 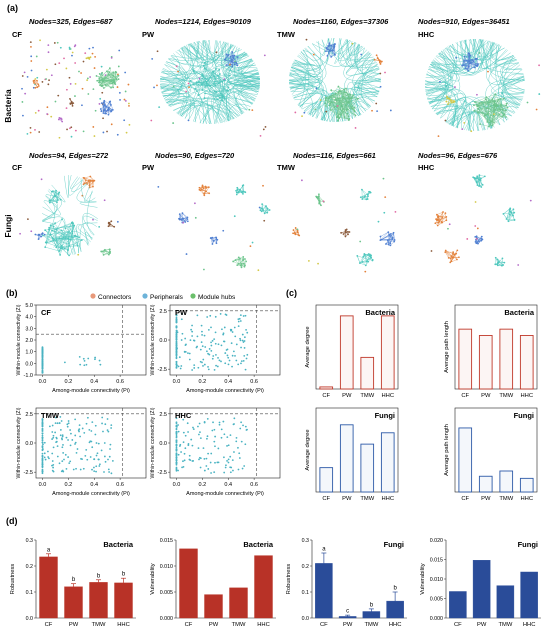 I want to click on x-tick-label: 0.2, so click(x=69, y=485).